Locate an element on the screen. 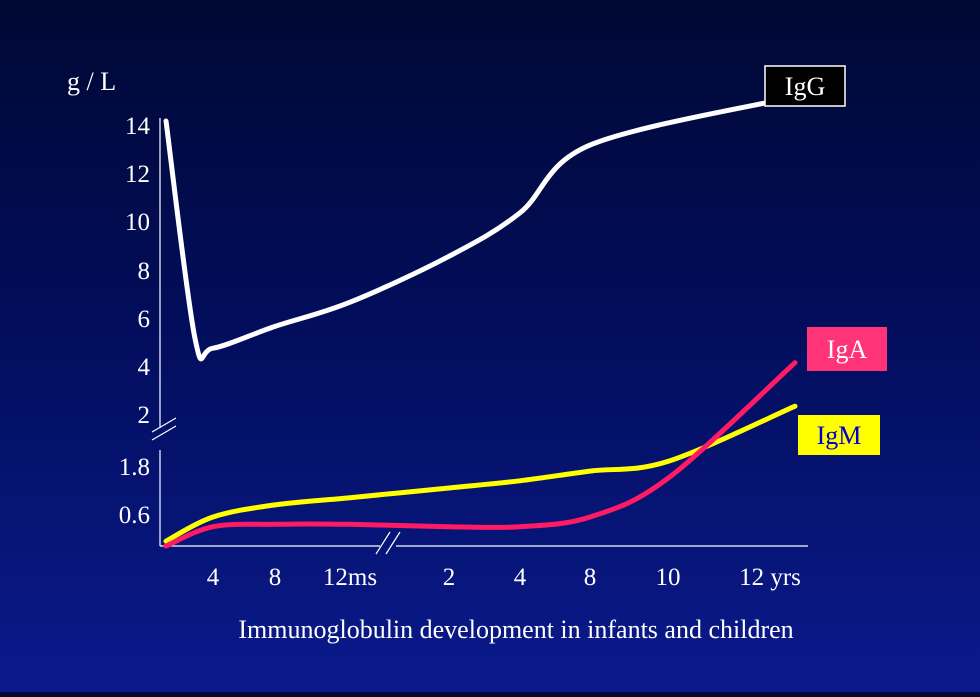  x-tick-label: 12 yrs is located at coordinates (770, 577).